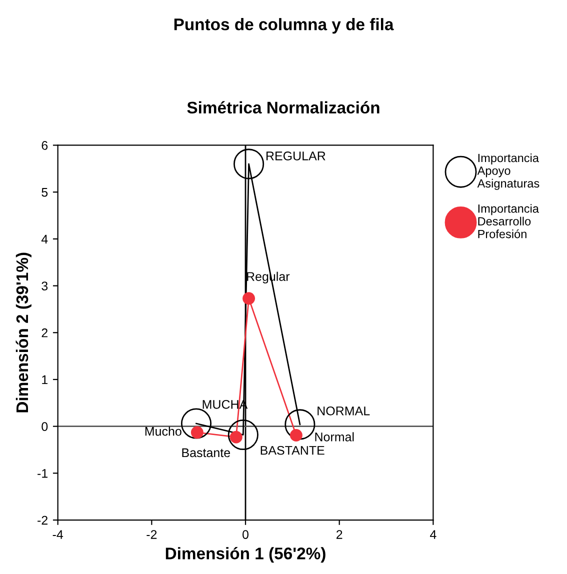  I want to click on chart-title: Puntos de columna y de fila, so click(284, 26).